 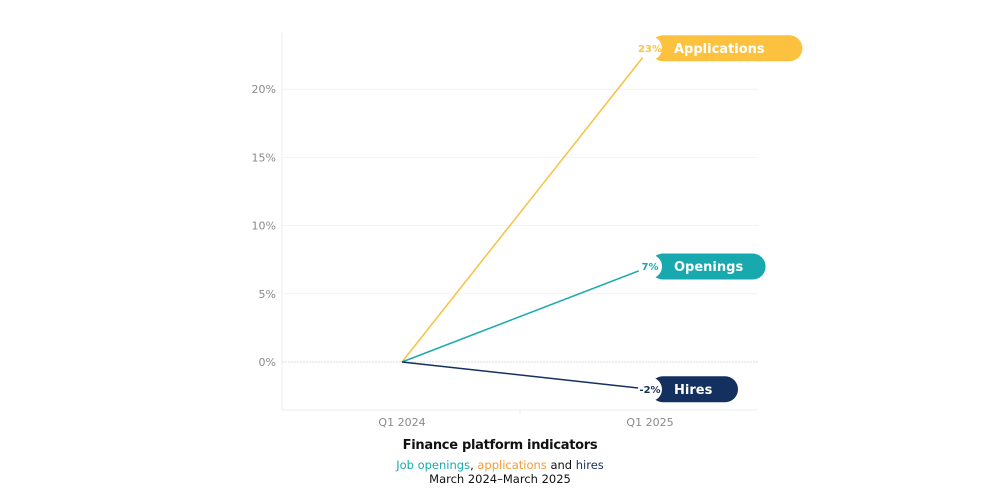 What do you see at coordinates (264, 157) in the screenshot?
I see `y-tick-label: 15%` at bounding box center [264, 157].